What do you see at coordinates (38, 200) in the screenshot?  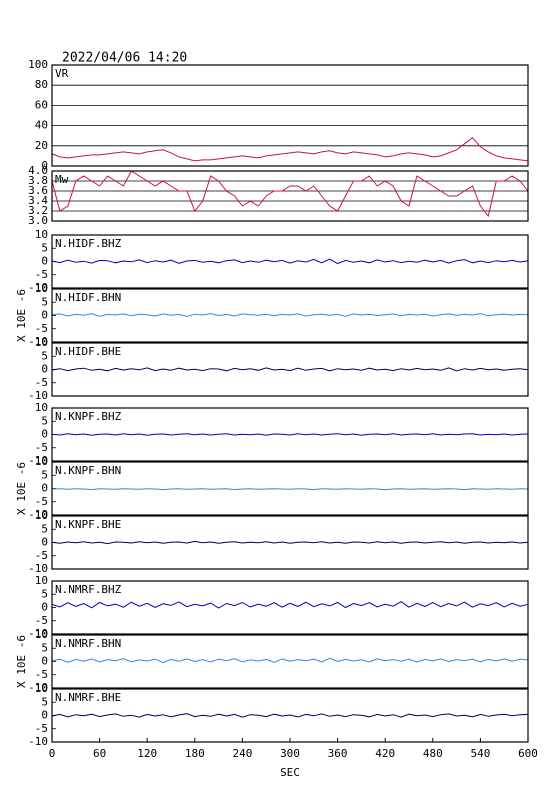 I see `y-tick-label: 3.4` at bounding box center [38, 200].